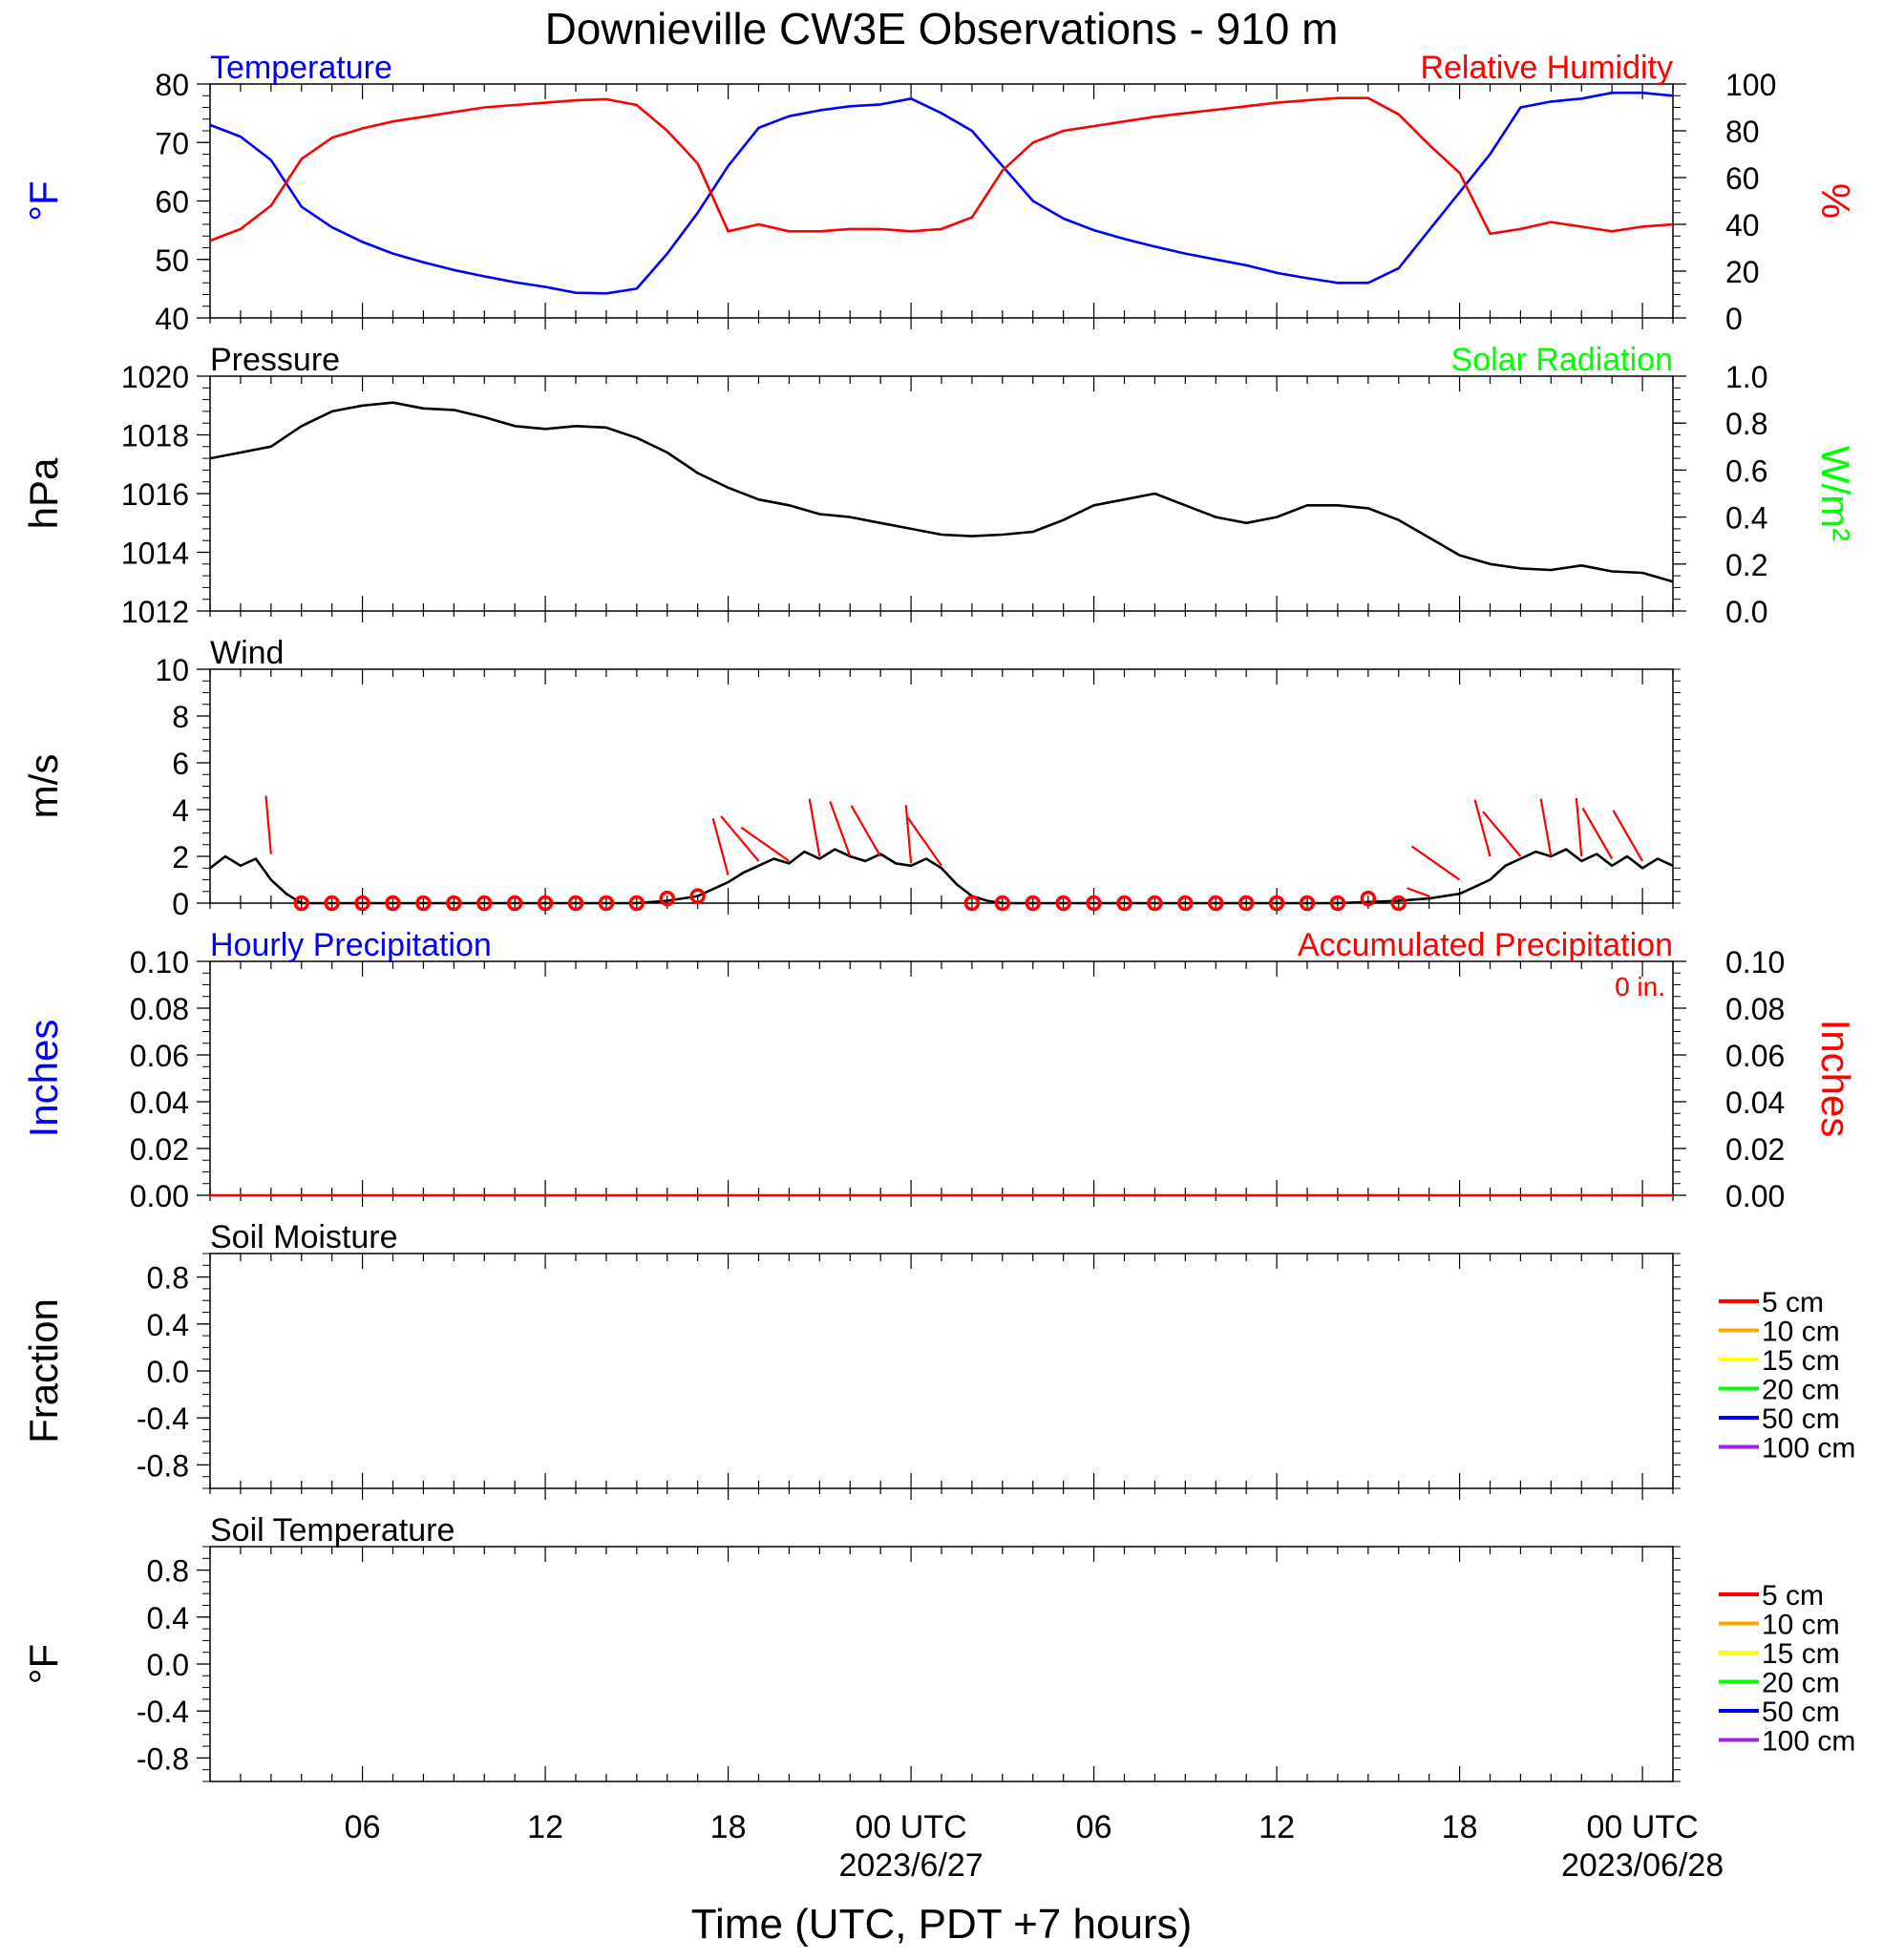  What do you see at coordinates (155, 612) in the screenshot?
I see `y-tick-label: 1012` at bounding box center [155, 612].